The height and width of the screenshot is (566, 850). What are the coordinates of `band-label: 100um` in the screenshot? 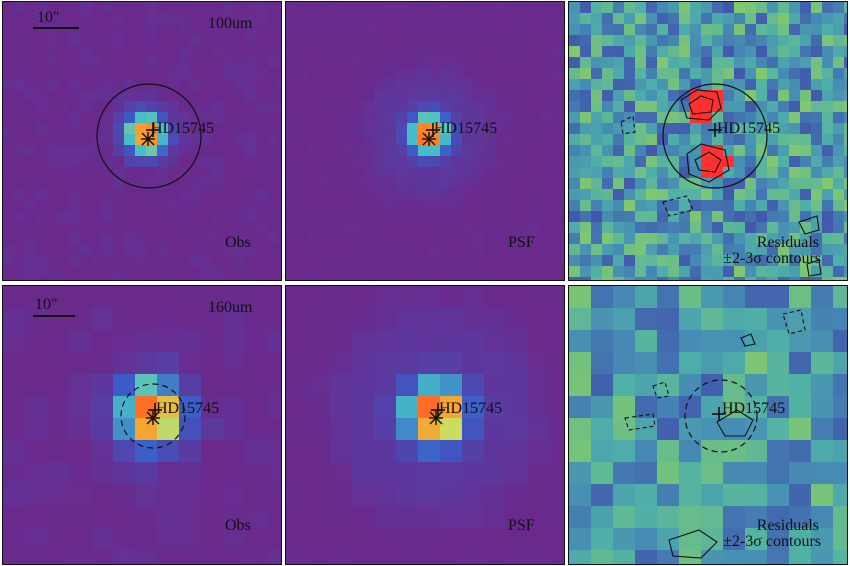 It's located at (230, 23).